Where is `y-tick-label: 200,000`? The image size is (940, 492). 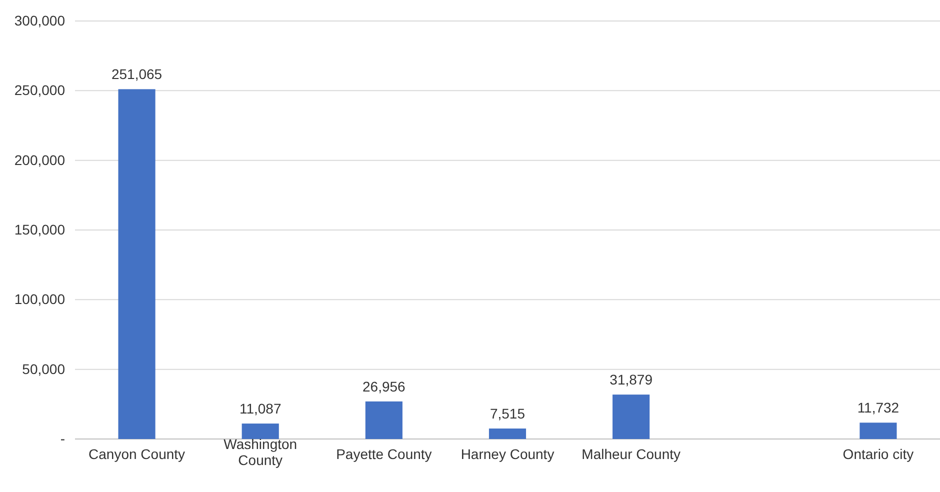 y-tick-label: 200,000 is located at coordinates (40, 160).